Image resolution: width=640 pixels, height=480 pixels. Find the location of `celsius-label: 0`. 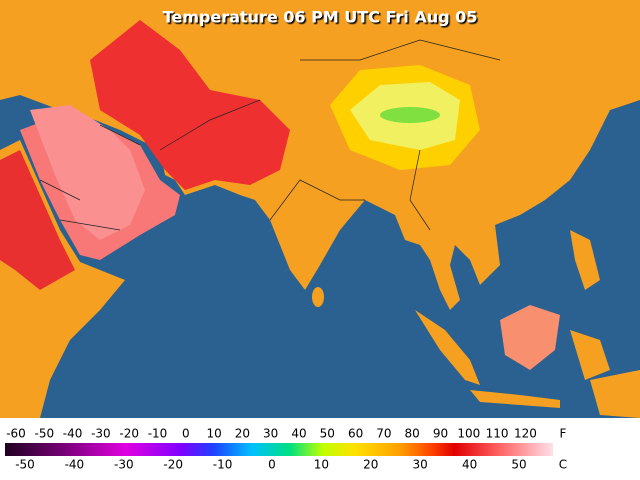

celsius-label: 0 is located at coordinates (272, 465).